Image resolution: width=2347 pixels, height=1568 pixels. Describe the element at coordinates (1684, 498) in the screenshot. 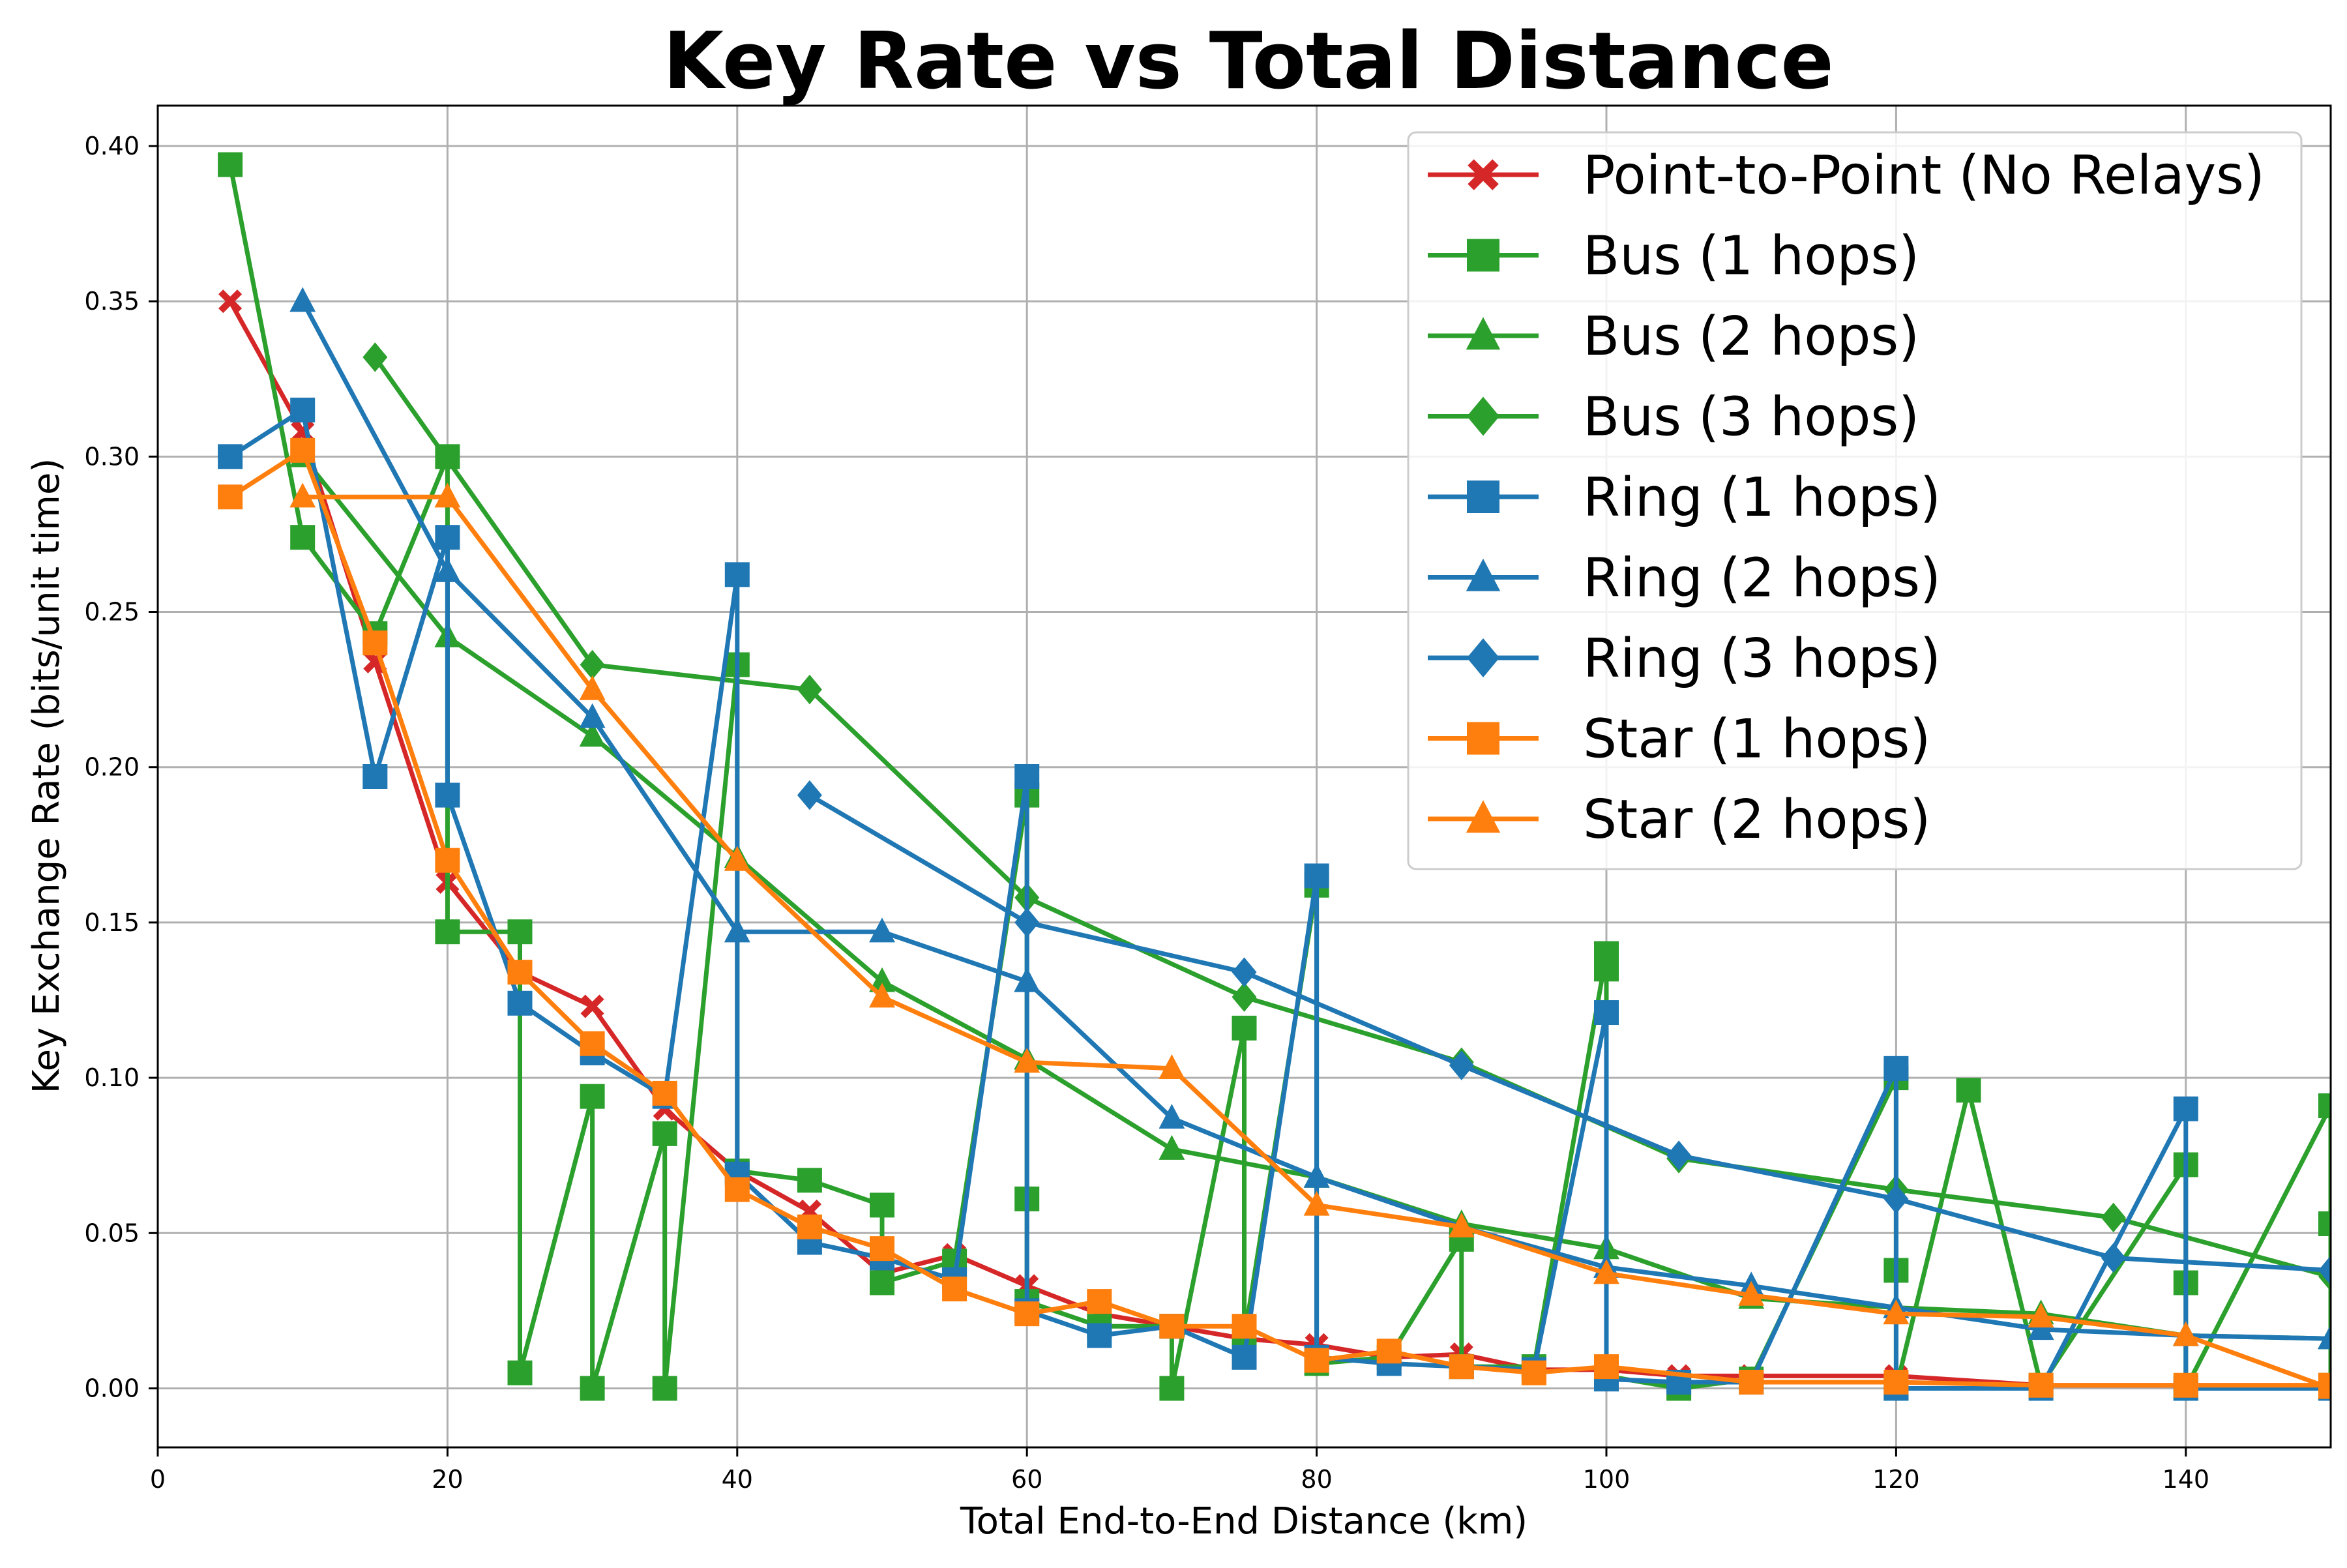

I see `legend-item: Ring (1 hops)` at that location.